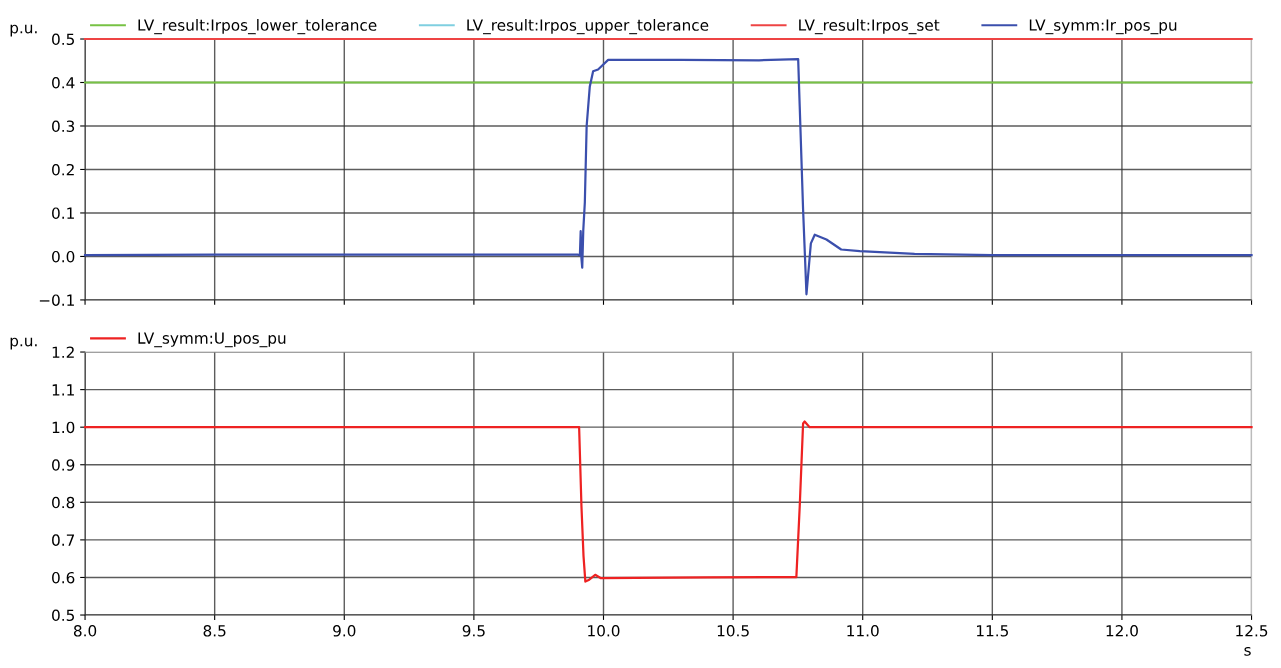  I want to click on x-axis-title: s, so click(1247, 651).